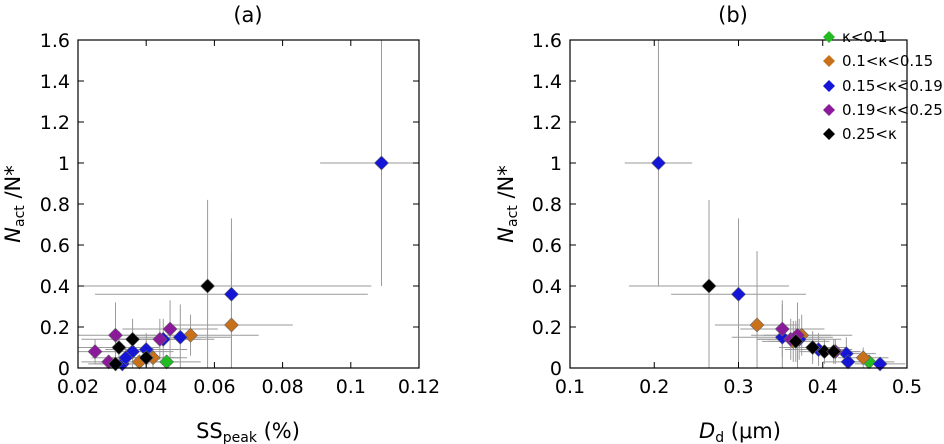 Image resolution: width=944 pixels, height=444 pixels. Describe the element at coordinates (864, 37) in the screenshot. I see `legend-label-k-lt-0-1: κ<0.1` at that location.